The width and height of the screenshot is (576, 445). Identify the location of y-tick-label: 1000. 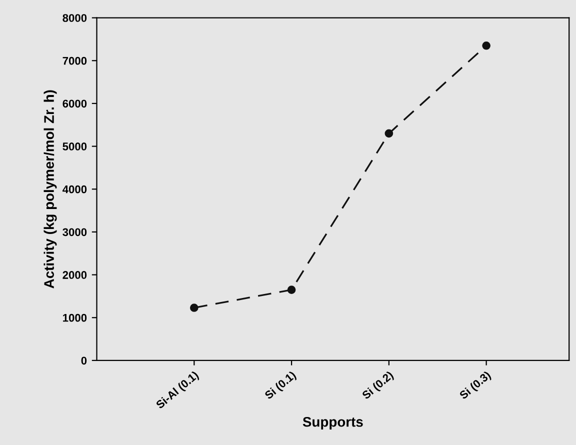
(75, 318).